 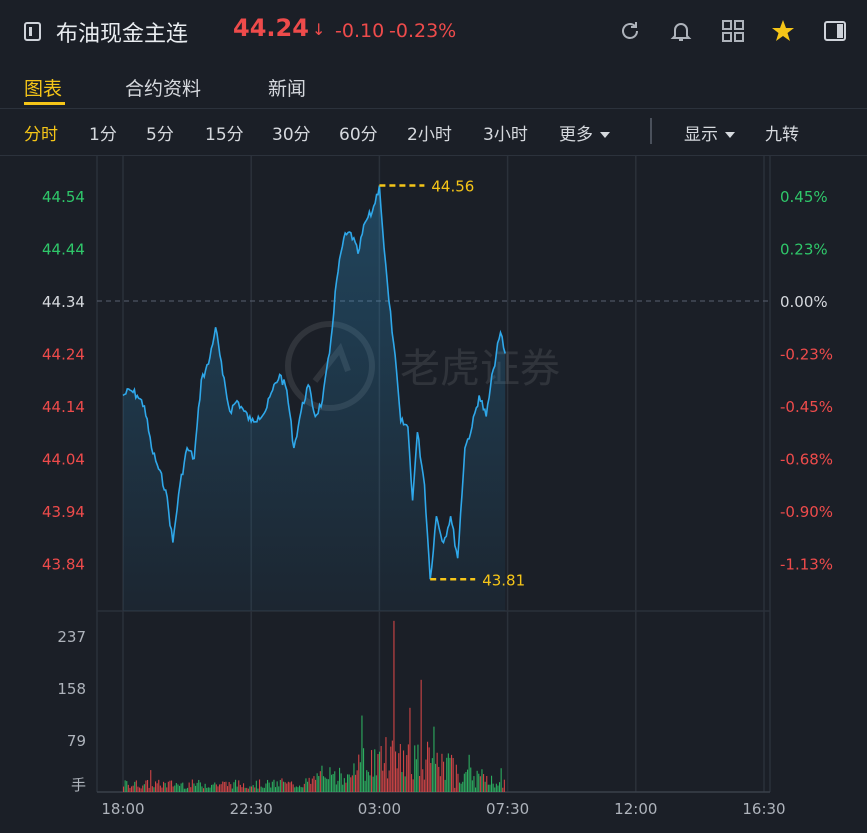 I want to click on volume-layer, so click(x=314, y=706).